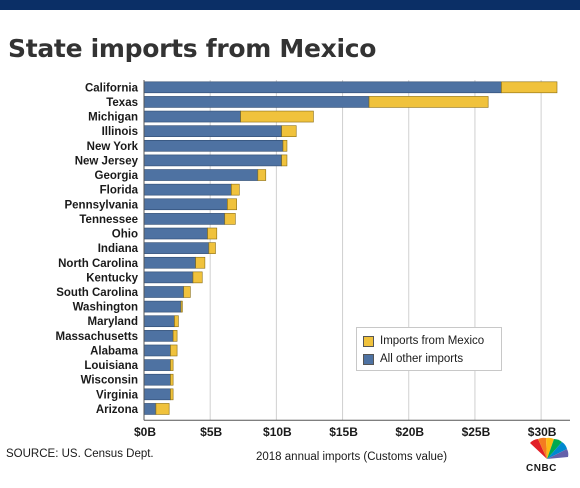  Describe the element at coordinates (98, 264) in the screenshot. I see `category-label: North Carolina` at that location.